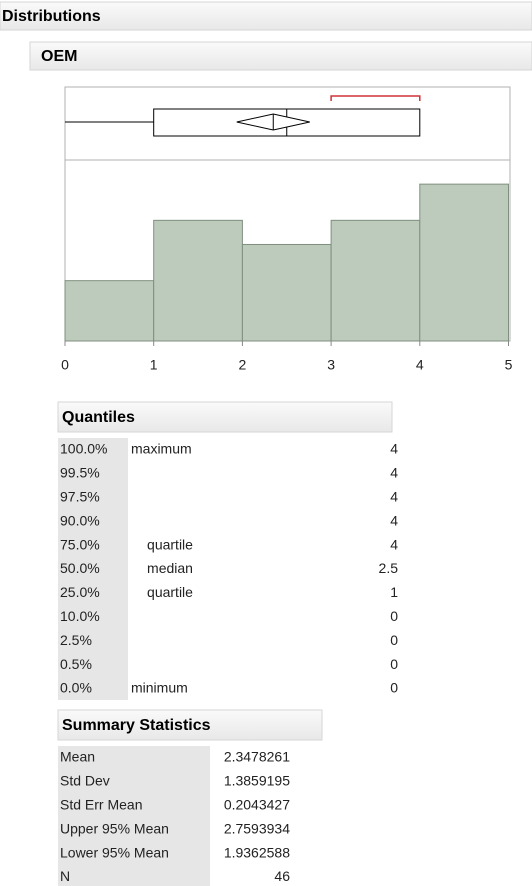 The height and width of the screenshot is (886, 532). Describe the element at coordinates (225, 417) in the screenshot. I see `quantiles-header` at that location.